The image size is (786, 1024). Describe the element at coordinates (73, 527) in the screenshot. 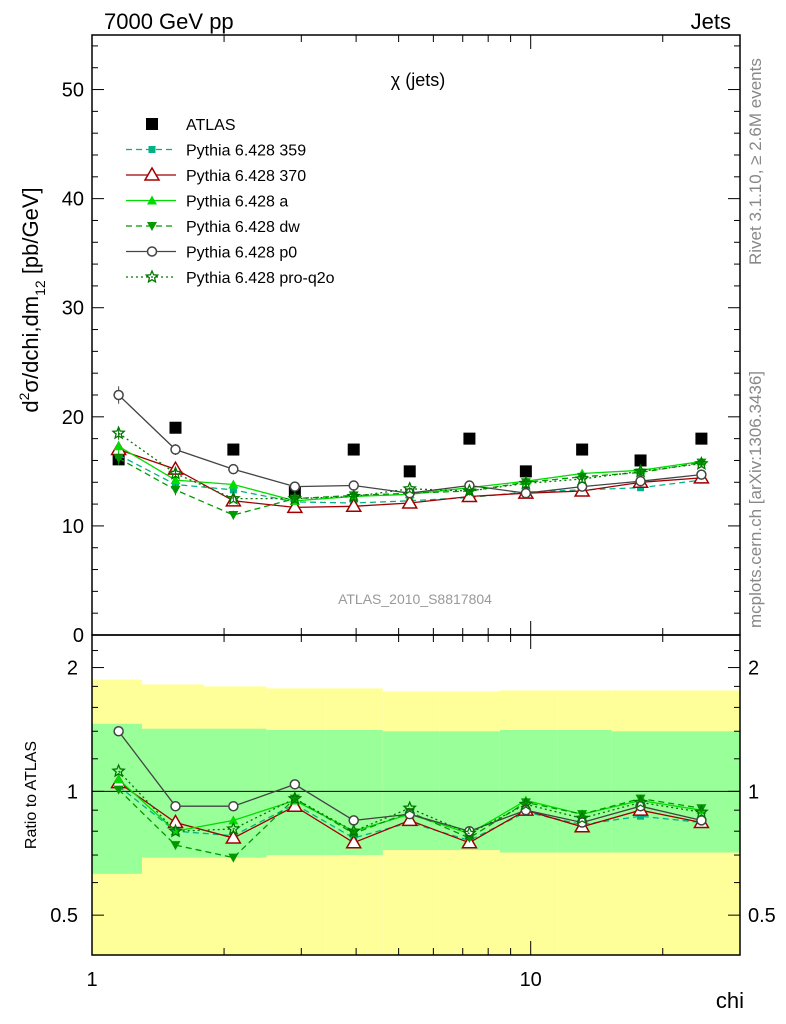

I see `main-y-tick-label: 10` at that location.